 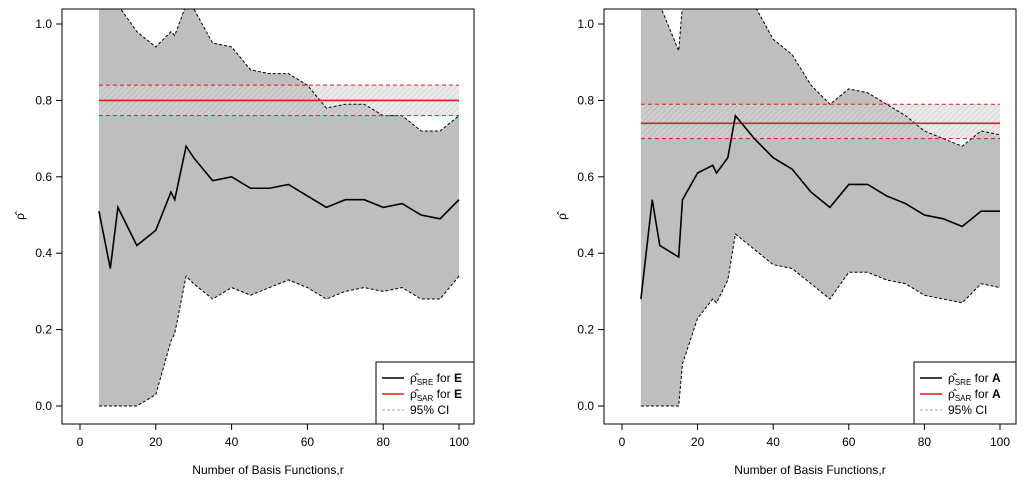 What do you see at coordinates (436, 379) in the screenshot?
I see `legend-label: ρ̂SRE for E` at bounding box center [436, 379].